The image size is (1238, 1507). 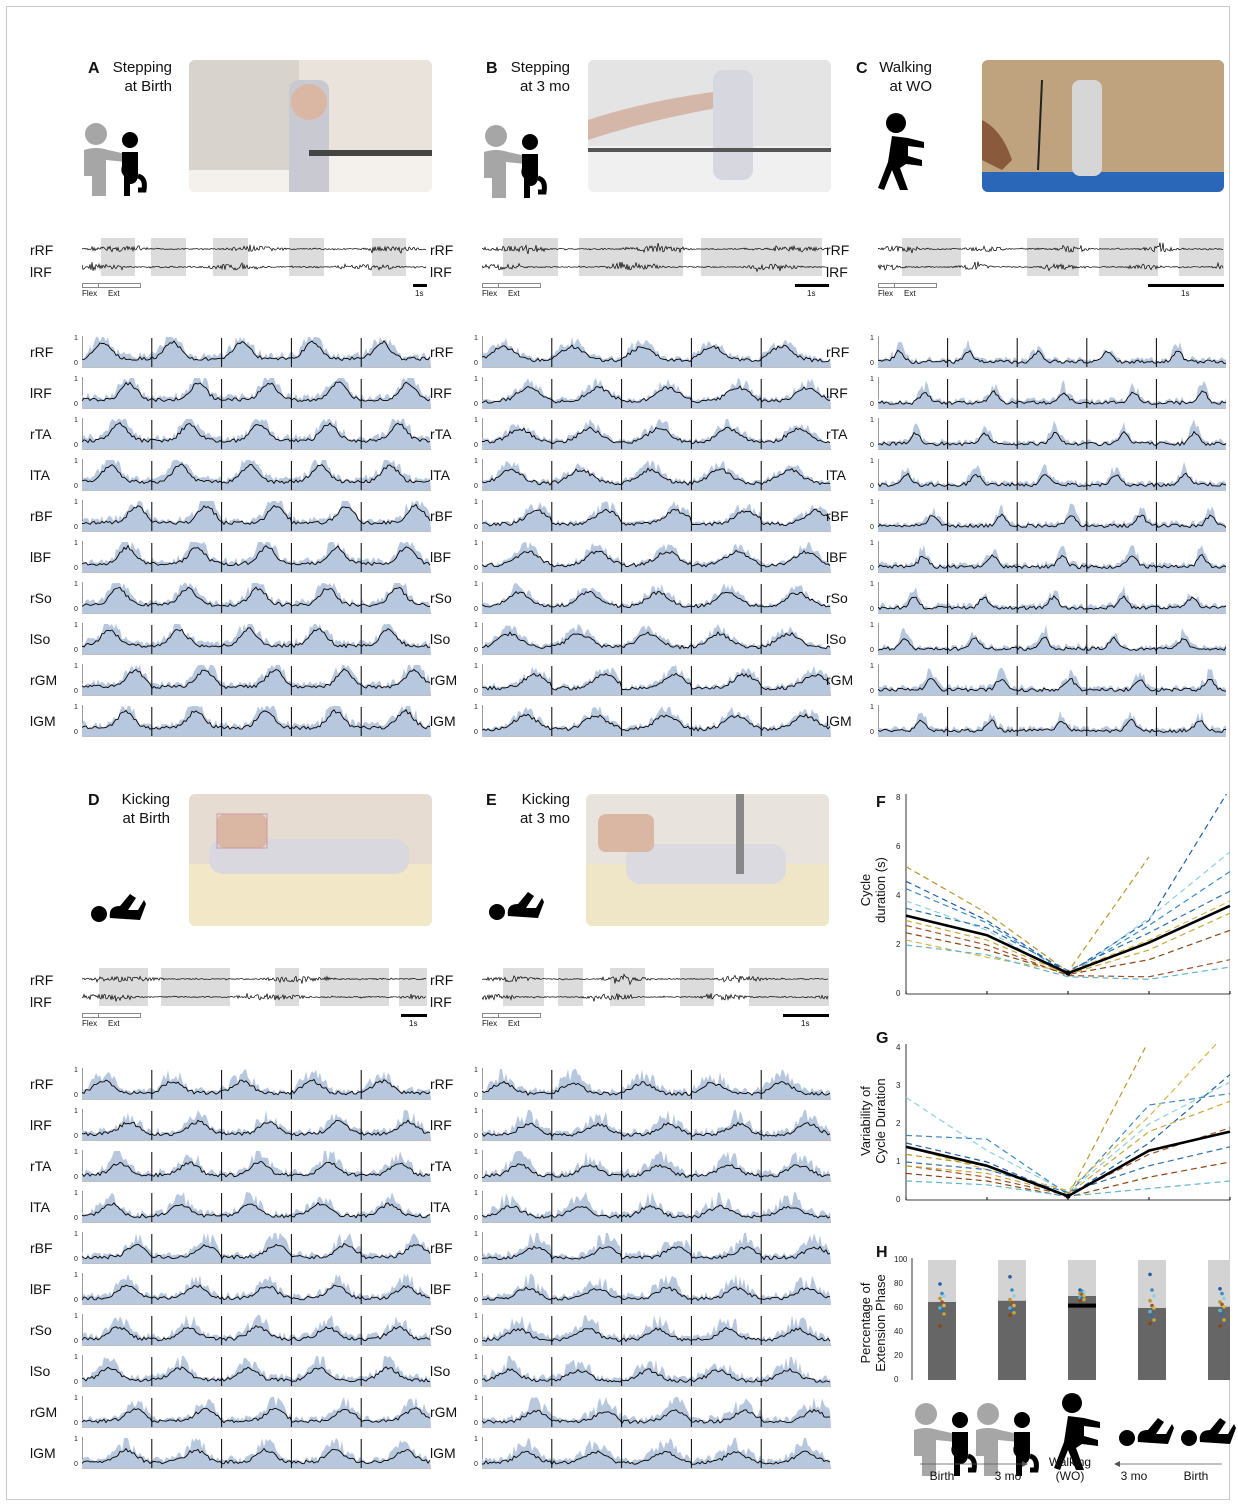 I want to click on muscle-label: lTA, so click(x=440, y=475).